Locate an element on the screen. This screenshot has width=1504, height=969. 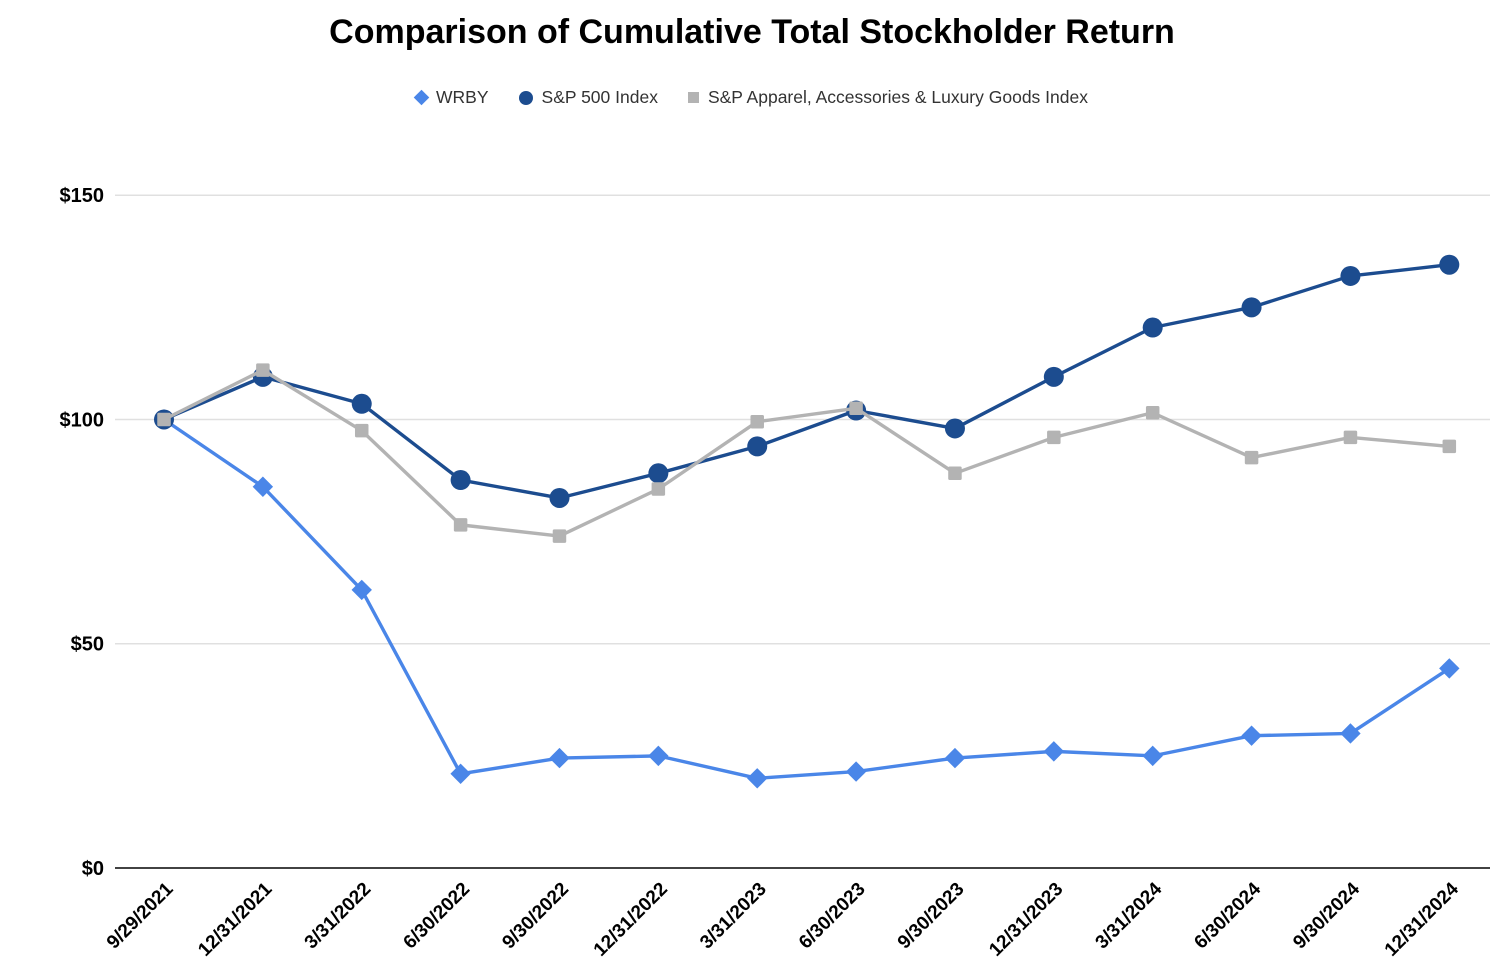
y-axis-label: $0 is located at coordinates (93, 869).